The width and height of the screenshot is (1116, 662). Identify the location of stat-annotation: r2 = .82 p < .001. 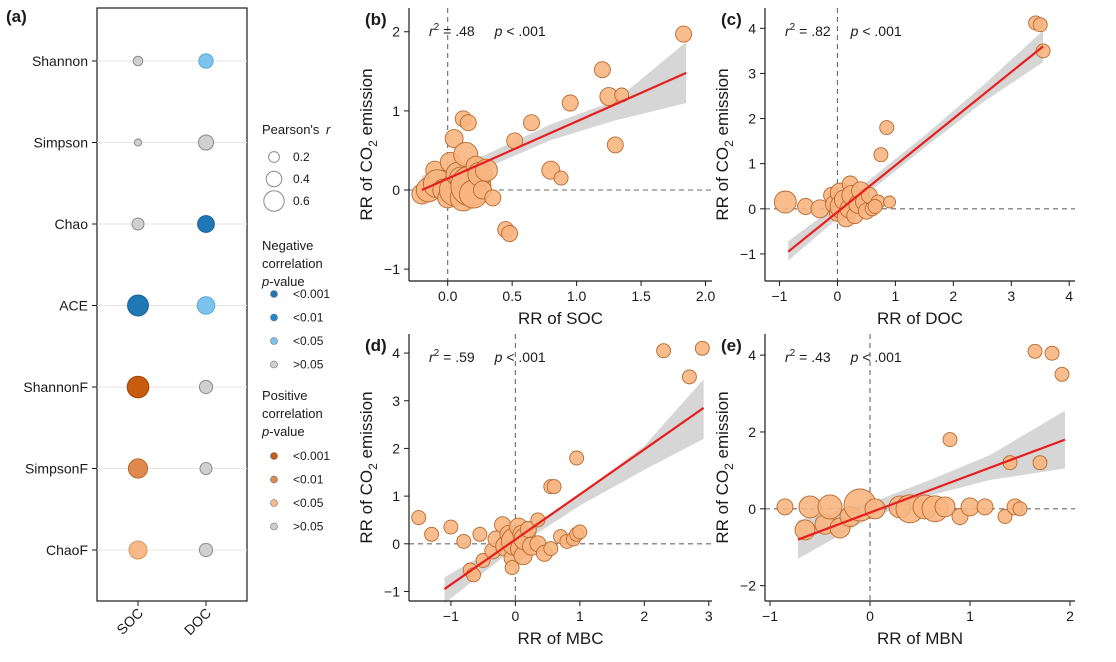
(843, 30).